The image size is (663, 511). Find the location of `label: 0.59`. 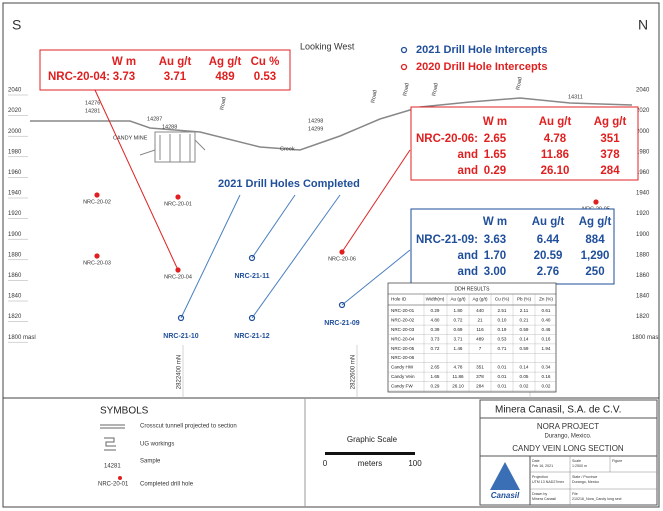

label: 0.59 is located at coordinates (524, 329).